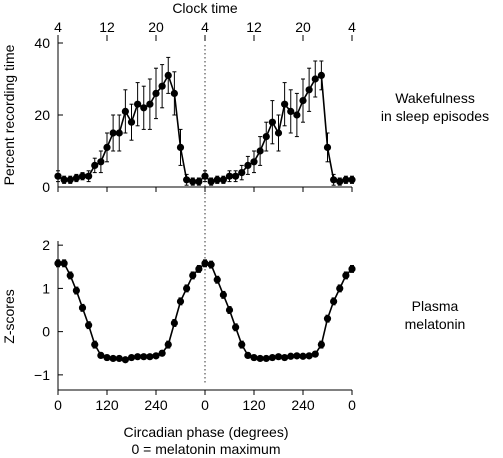 Image resolution: width=503 pixels, height=458 pixels. Describe the element at coordinates (435, 306) in the screenshot. I see `bottom-panel-label-line1: Plasma` at that location.